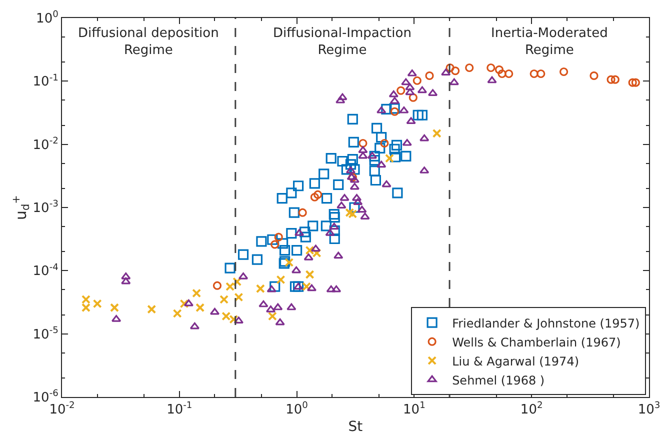 Image resolution: width=670 pixels, height=443 pixels. I want to click on y-tick-label: 10$^{-4}$, so click(45, 271).